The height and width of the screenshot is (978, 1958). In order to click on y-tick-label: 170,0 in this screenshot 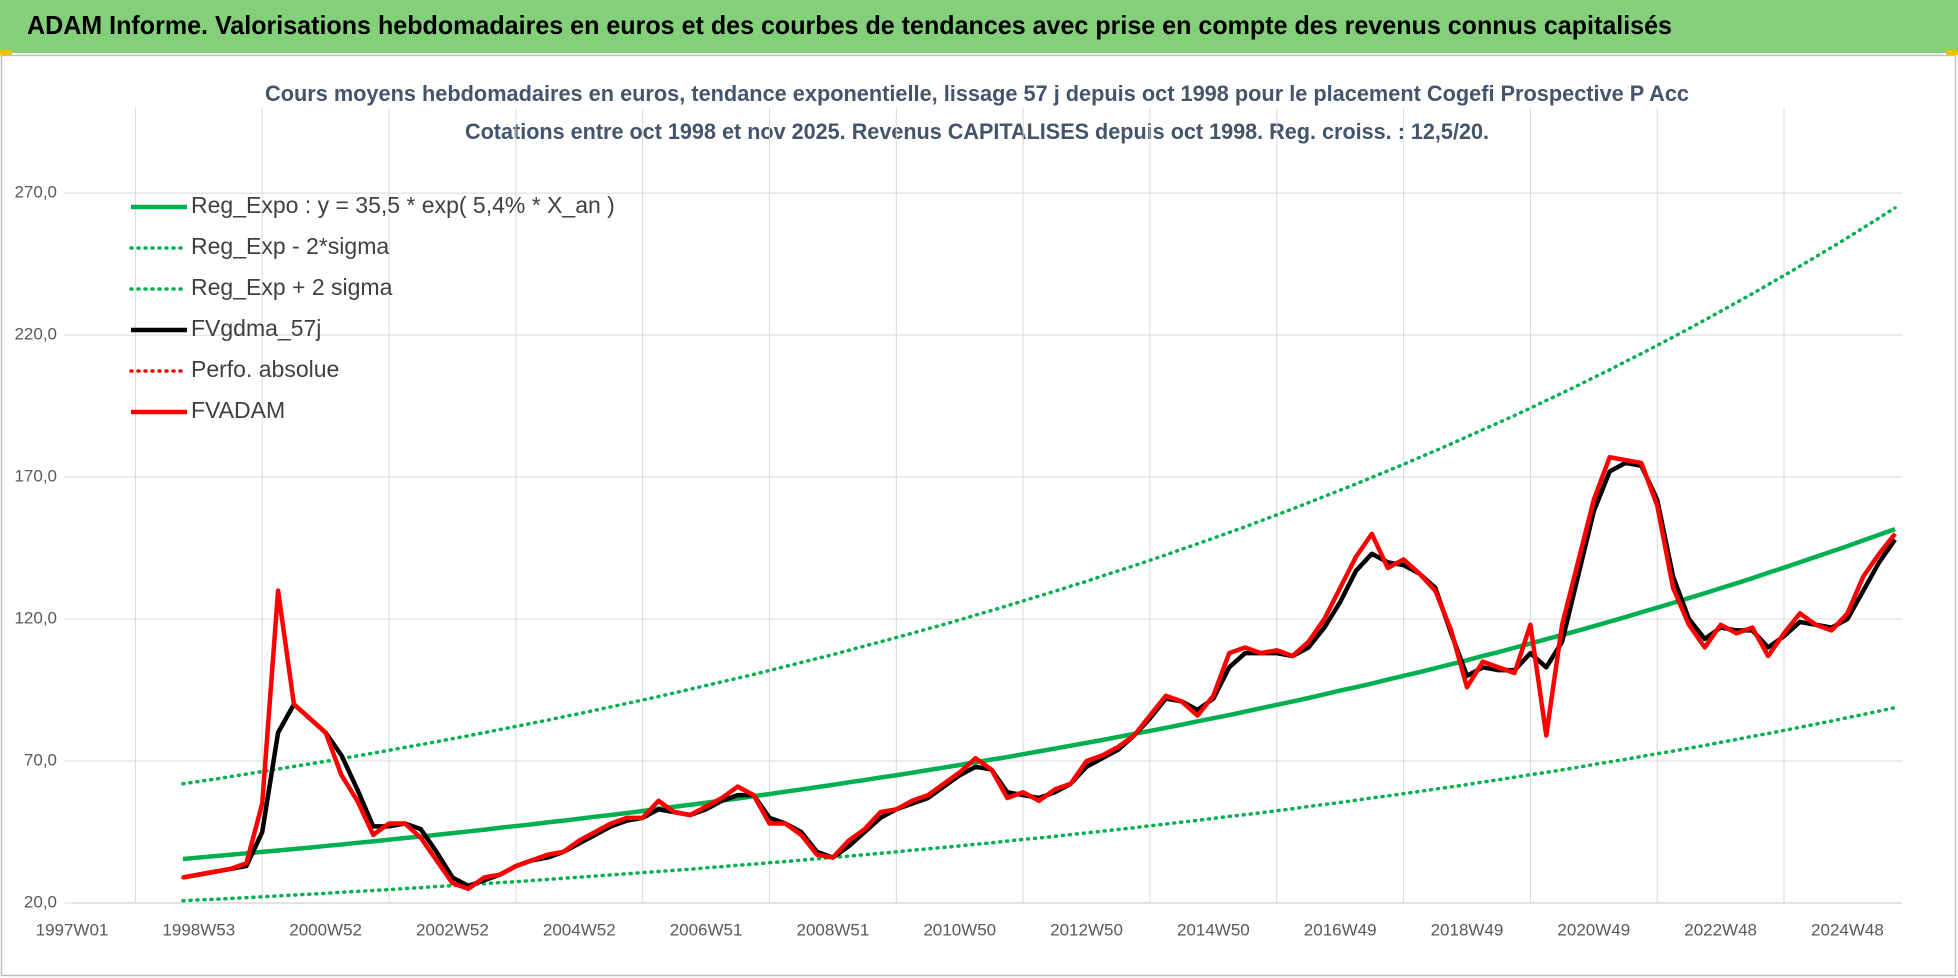, I will do `click(35, 476)`.